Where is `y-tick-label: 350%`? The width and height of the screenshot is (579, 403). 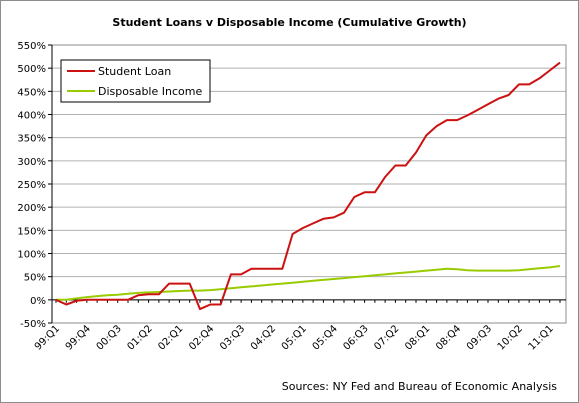
y-tick-label: 350% is located at coordinates (31, 139).